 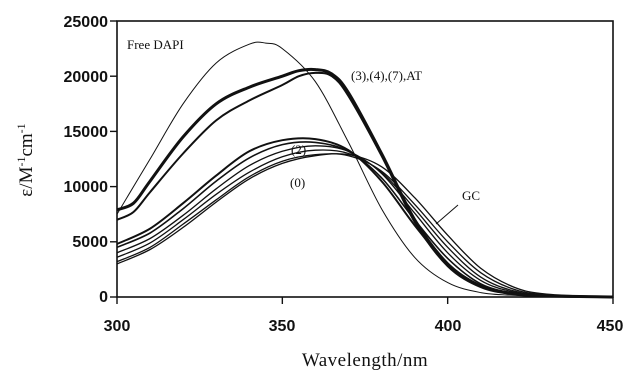 What do you see at coordinates (21, 162) in the screenshot?
I see `y-axis-label-sup-1: -1` at bounding box center [21, 162].